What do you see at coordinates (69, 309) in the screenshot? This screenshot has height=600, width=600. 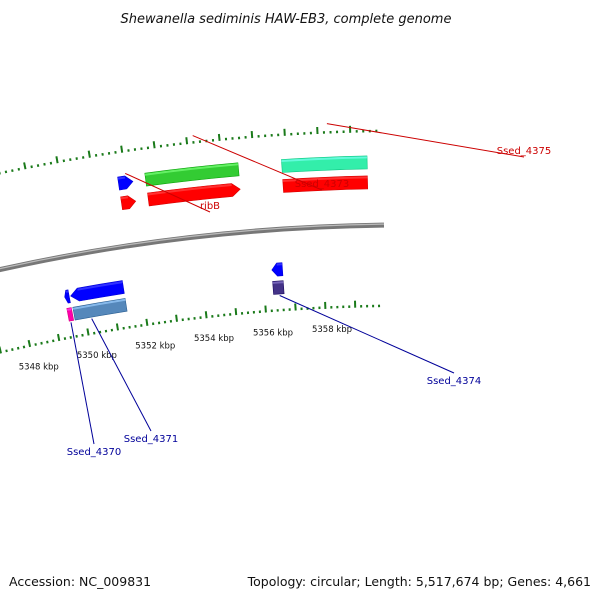 I see `Ssed_4370-cds-highlight` at bounding box center [69, 309].